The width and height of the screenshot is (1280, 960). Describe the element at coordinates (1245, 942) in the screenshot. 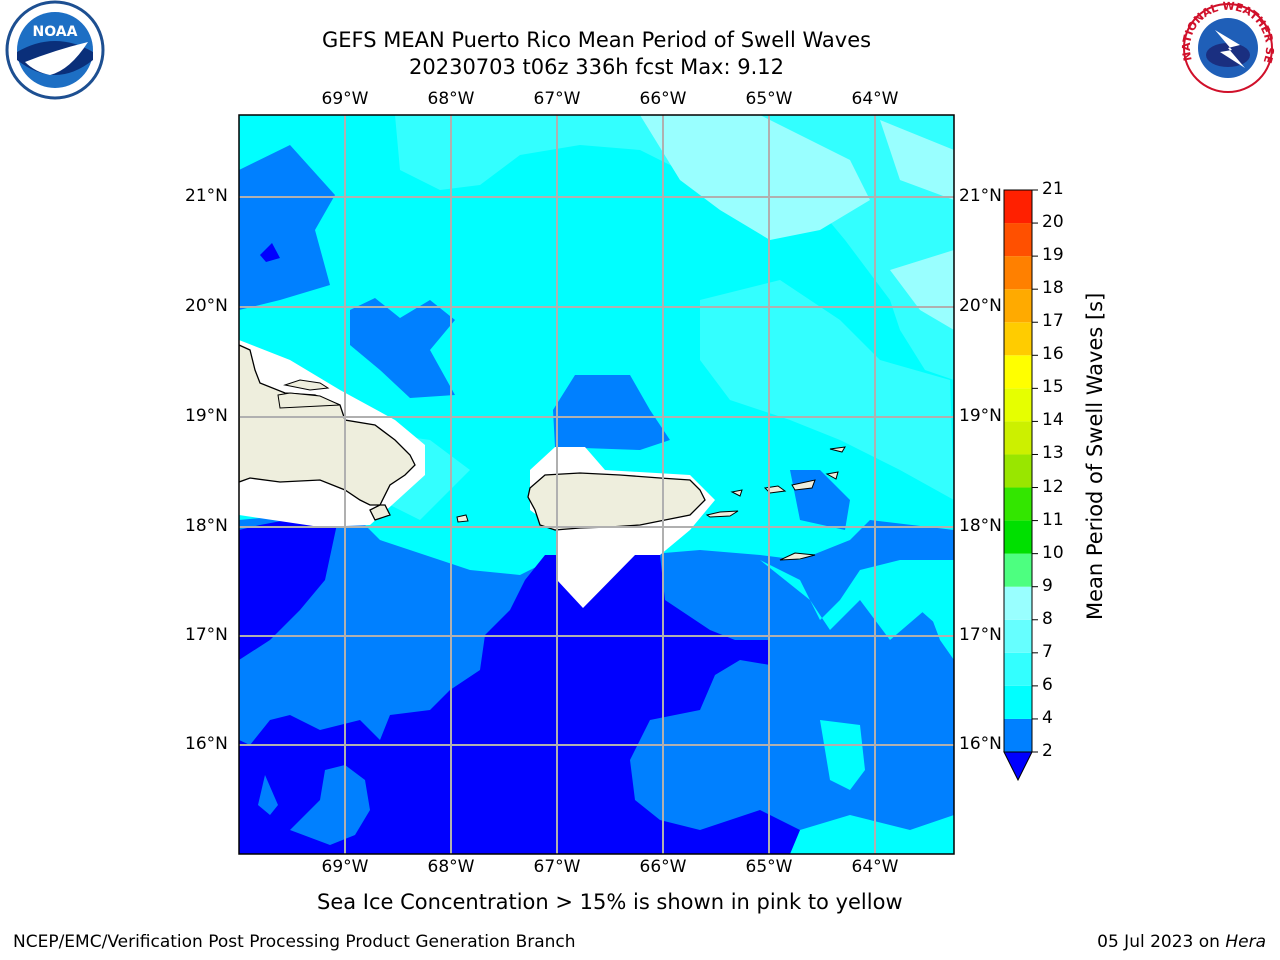

I see `footer-host: Hera` at that location.